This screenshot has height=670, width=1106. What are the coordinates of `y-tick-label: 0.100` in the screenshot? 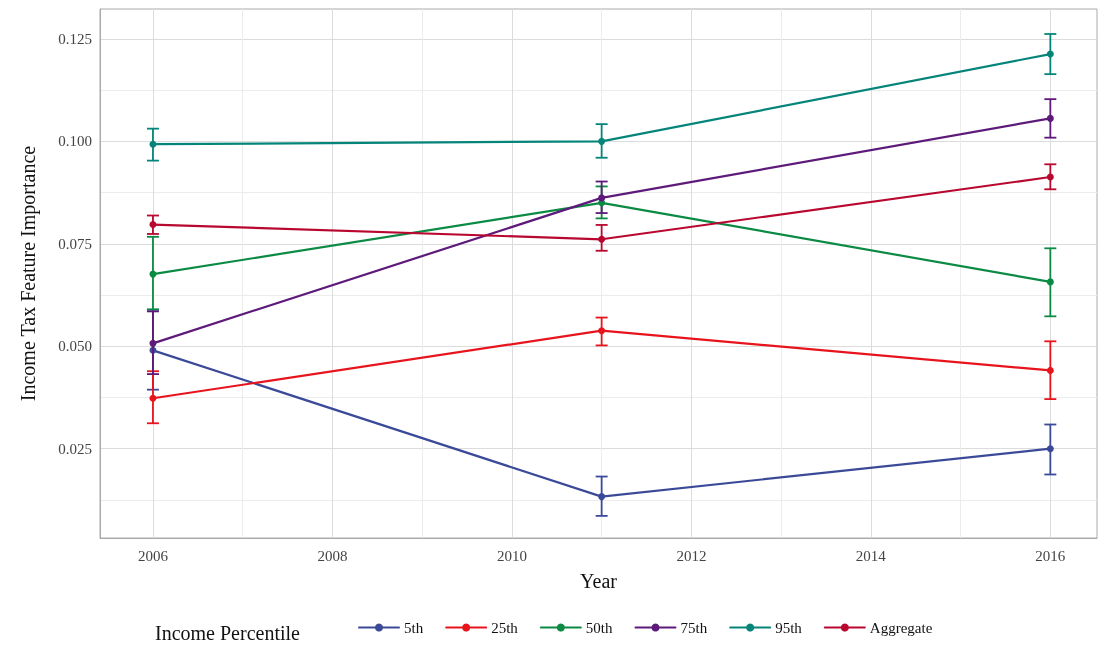 It's located at (75, 141).